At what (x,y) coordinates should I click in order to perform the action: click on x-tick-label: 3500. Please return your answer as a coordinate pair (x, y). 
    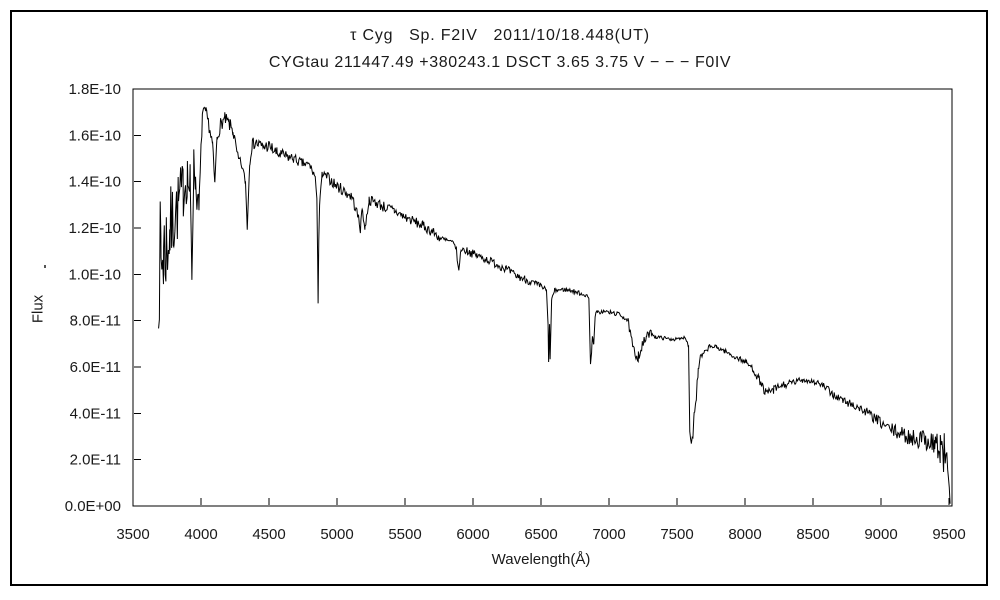
    Looking at the image, I should click on (132, 534).